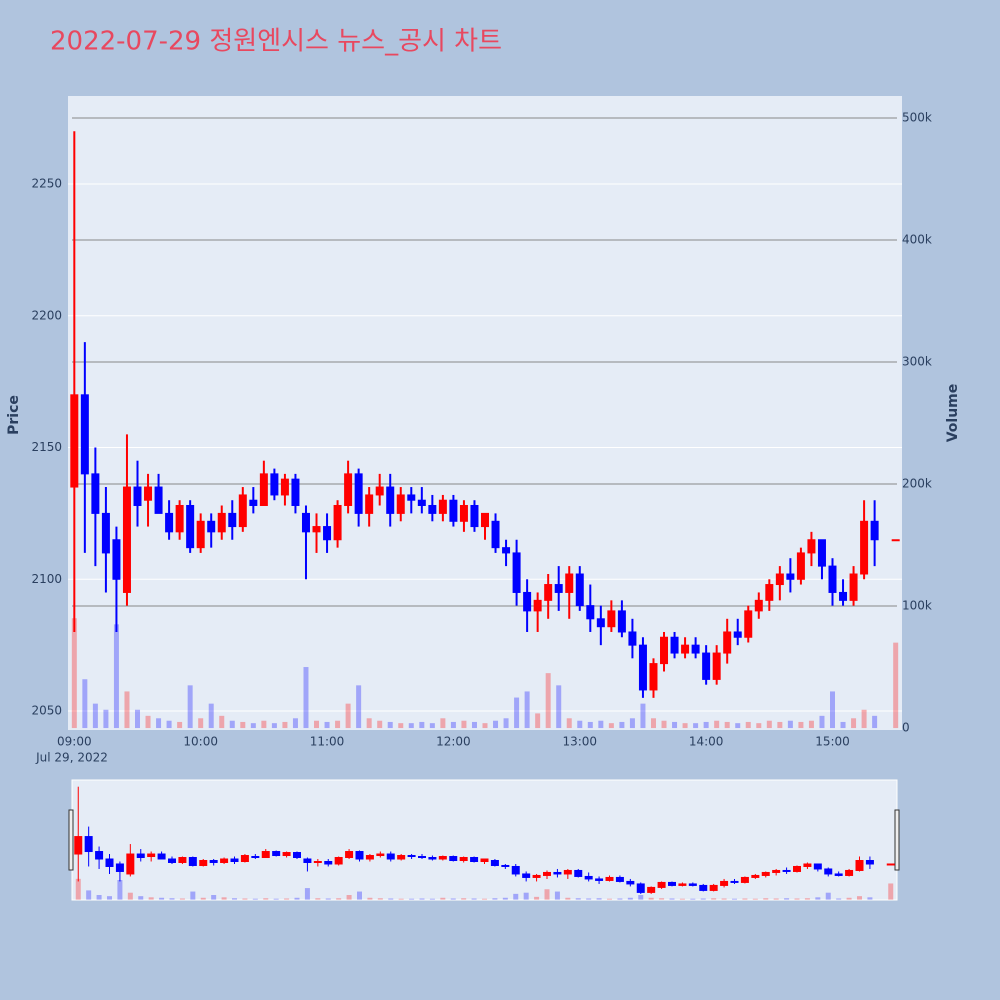  What do you see at coordinates (917, 361) in the screenshot?
I see `y2-tick-label: 300k` at bounding box center [917, 361].